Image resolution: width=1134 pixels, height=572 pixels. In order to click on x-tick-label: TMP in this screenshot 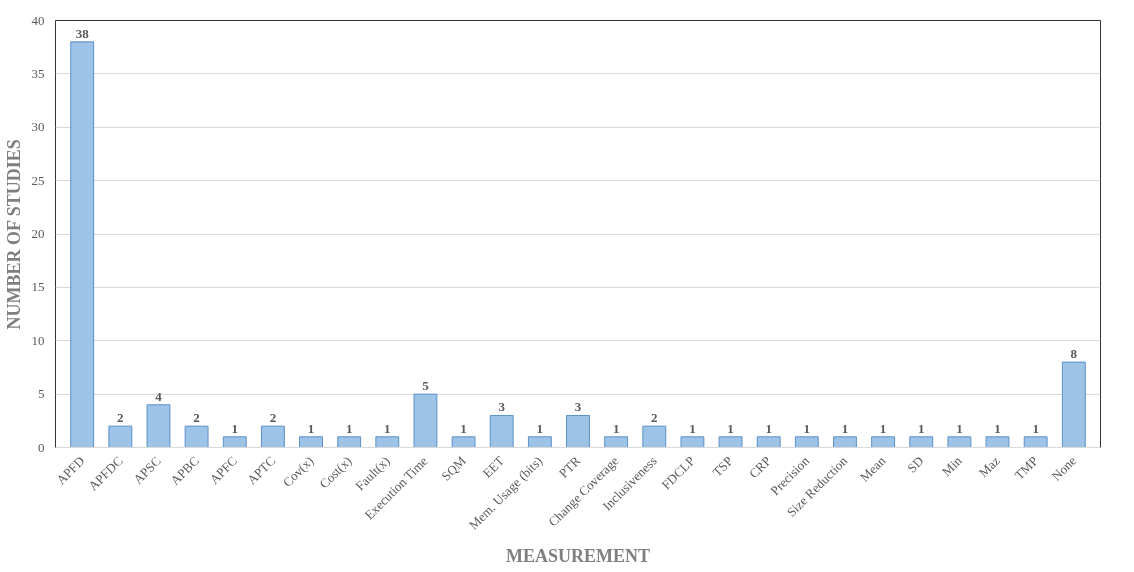, I will do `click(1026, 468)`.